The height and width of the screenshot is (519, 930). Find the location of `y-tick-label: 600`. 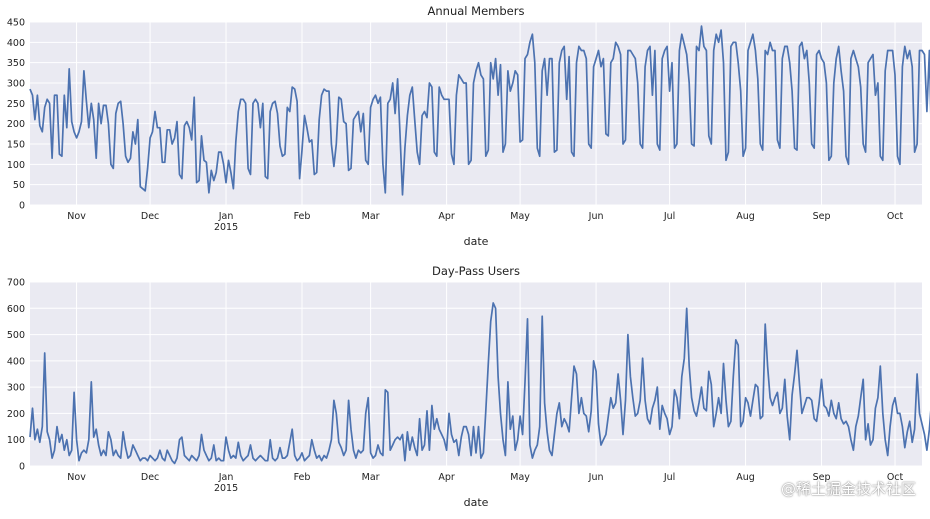

y-tick-label: 600 is located at coordinates (16, 309).